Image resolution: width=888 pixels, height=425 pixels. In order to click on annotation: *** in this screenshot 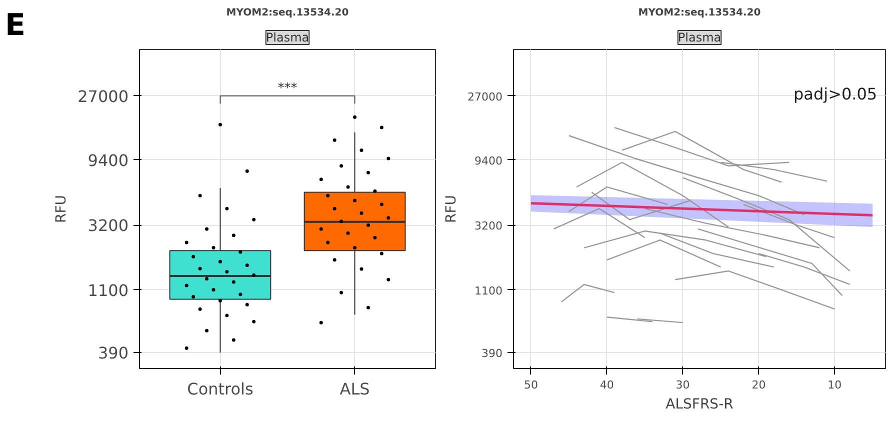, I will do `click(288, 88)`.